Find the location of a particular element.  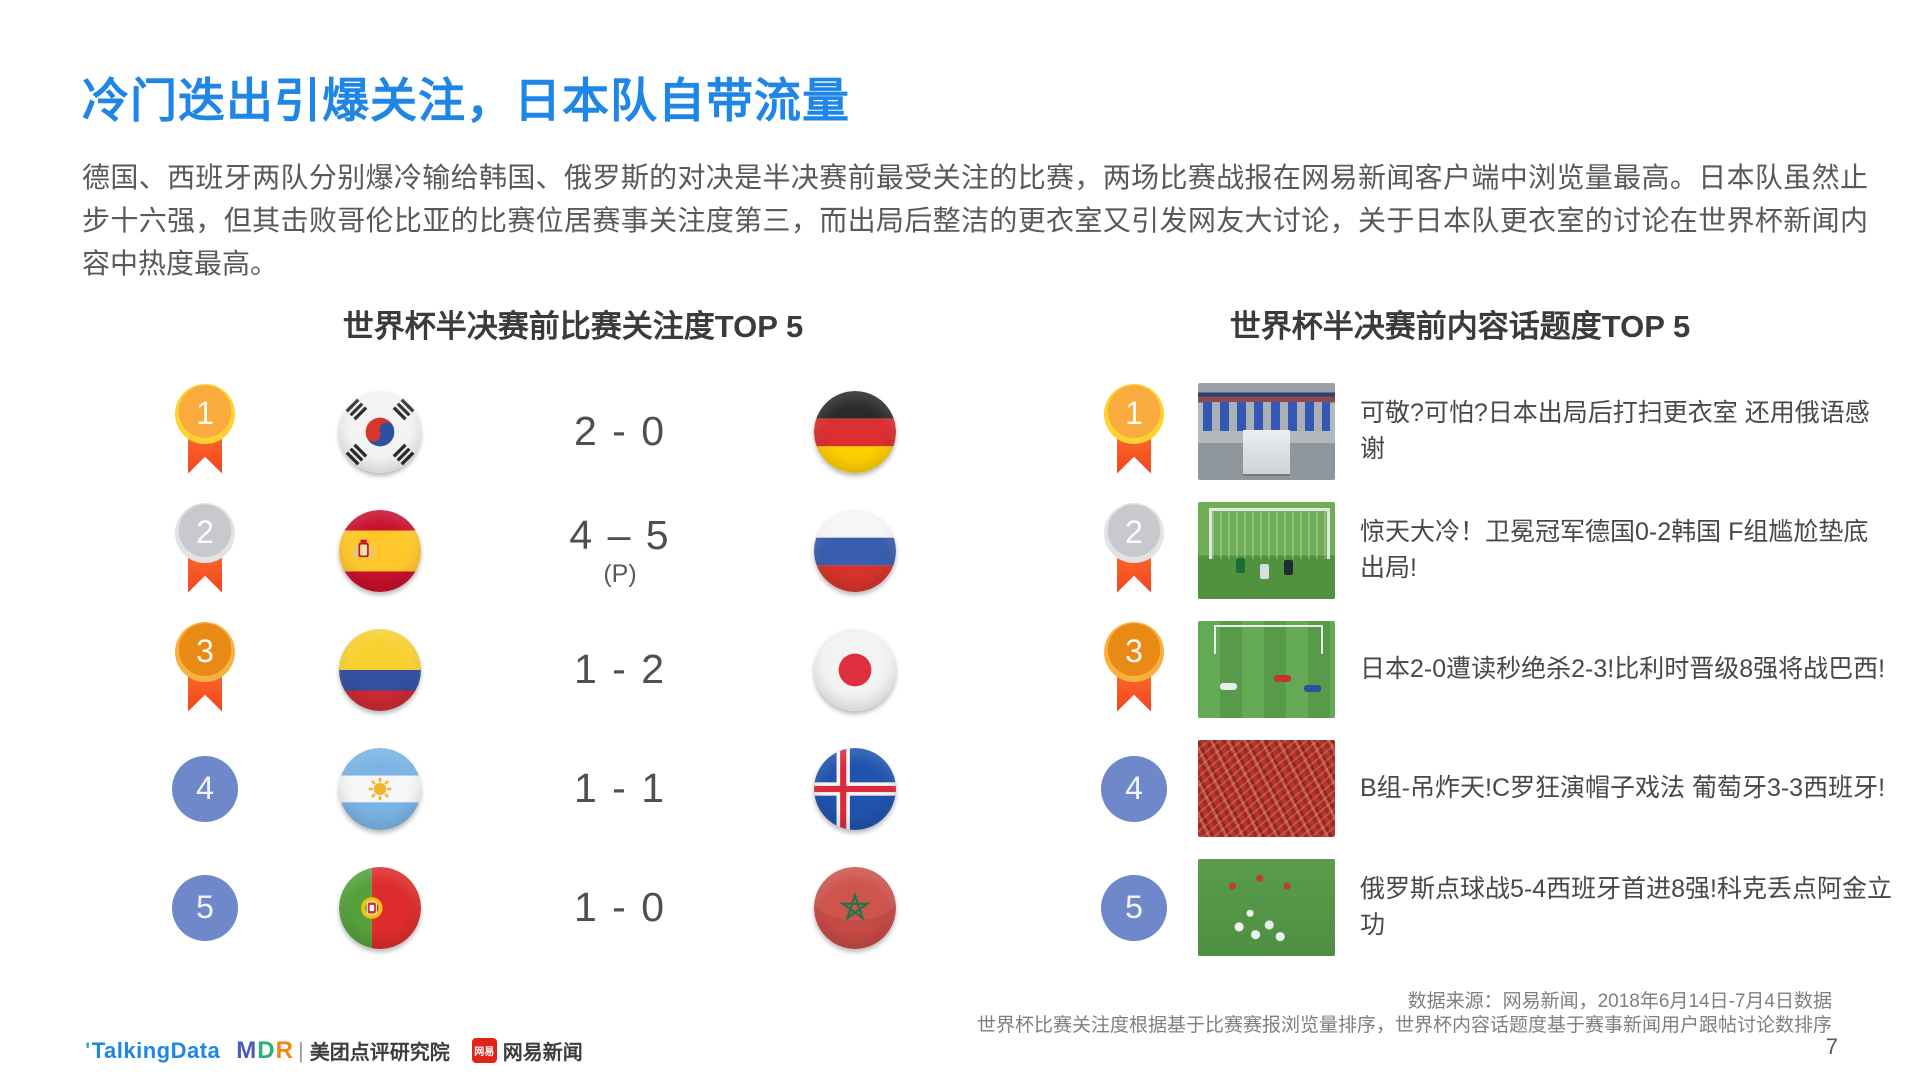

mdr-letter-d: D is located at coordinates (266, 1050).